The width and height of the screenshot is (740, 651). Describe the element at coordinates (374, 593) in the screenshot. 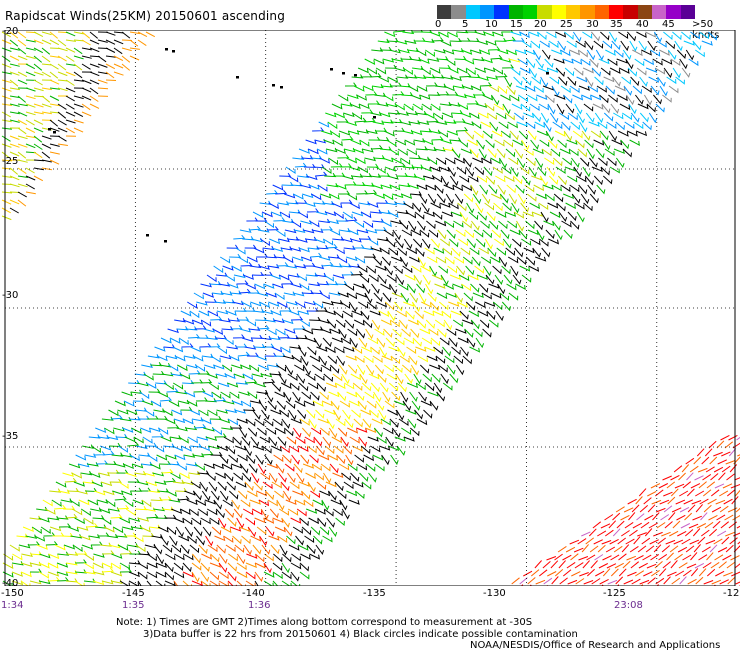

I see `lon-label-135: -135` at that location.